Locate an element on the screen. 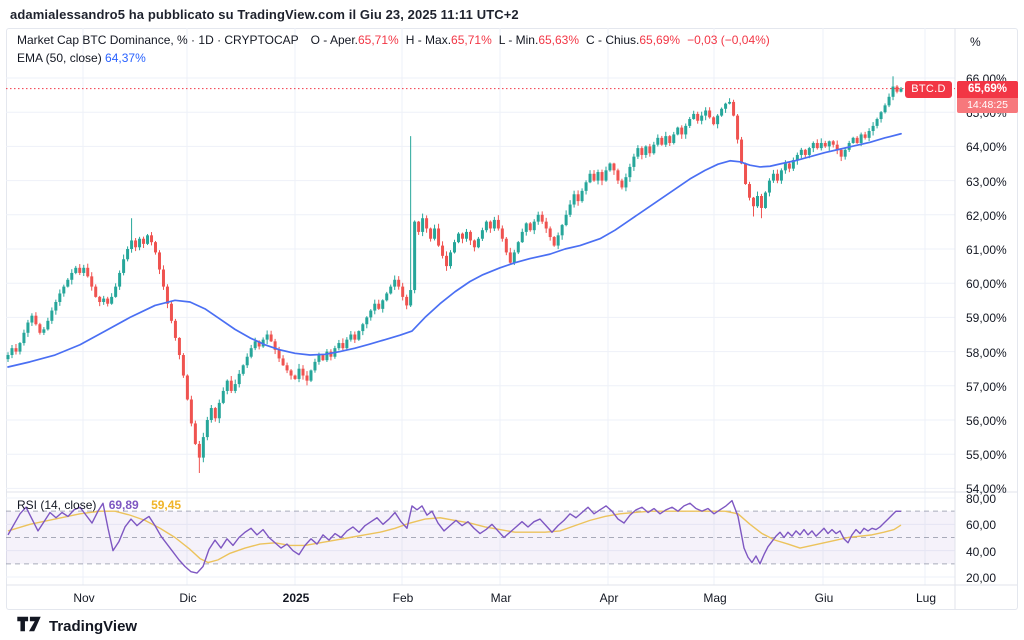 This screenshot has height=640, width=1024. high-value: 65,71% is located at coordinates (471, 40).